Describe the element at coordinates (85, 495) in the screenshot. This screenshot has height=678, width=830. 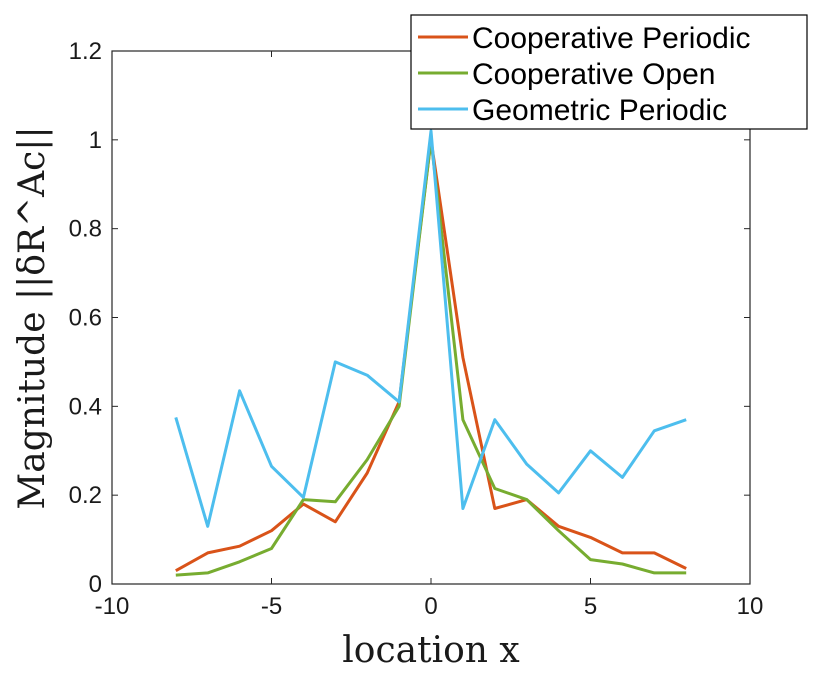
I see `y-tick-label: 0.2` at that location.